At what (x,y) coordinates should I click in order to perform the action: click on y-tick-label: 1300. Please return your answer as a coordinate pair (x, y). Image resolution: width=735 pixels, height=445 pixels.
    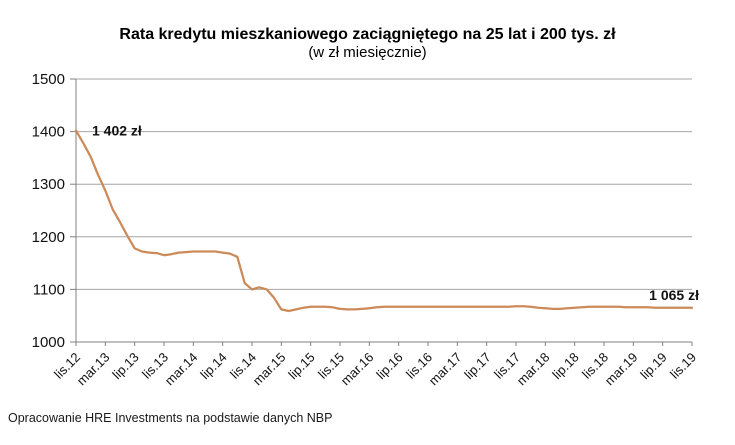
    Looking at the image, I should click on (48, 184).